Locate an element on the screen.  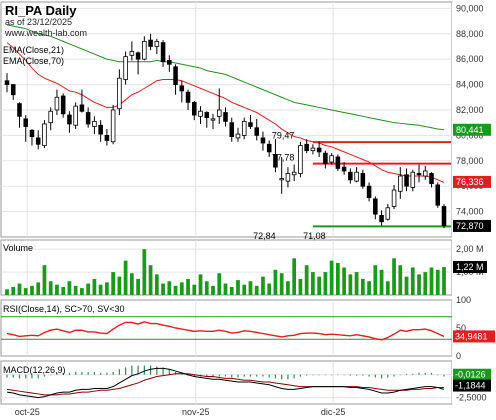
price-tick-label: 90,000 is located at coordinates (470, 8).